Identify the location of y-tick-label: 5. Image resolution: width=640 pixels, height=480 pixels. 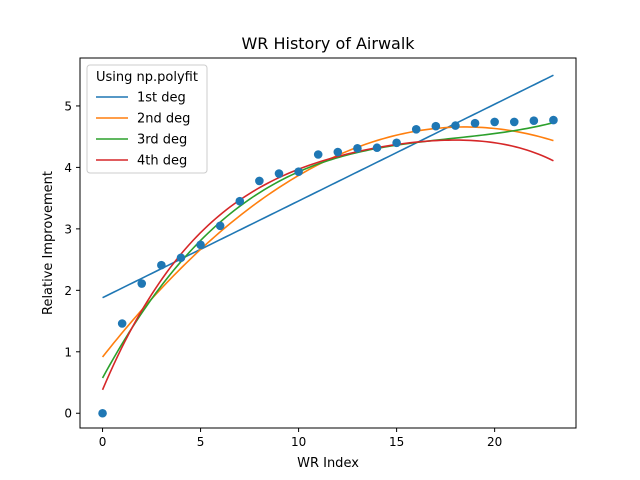
(68, 106).